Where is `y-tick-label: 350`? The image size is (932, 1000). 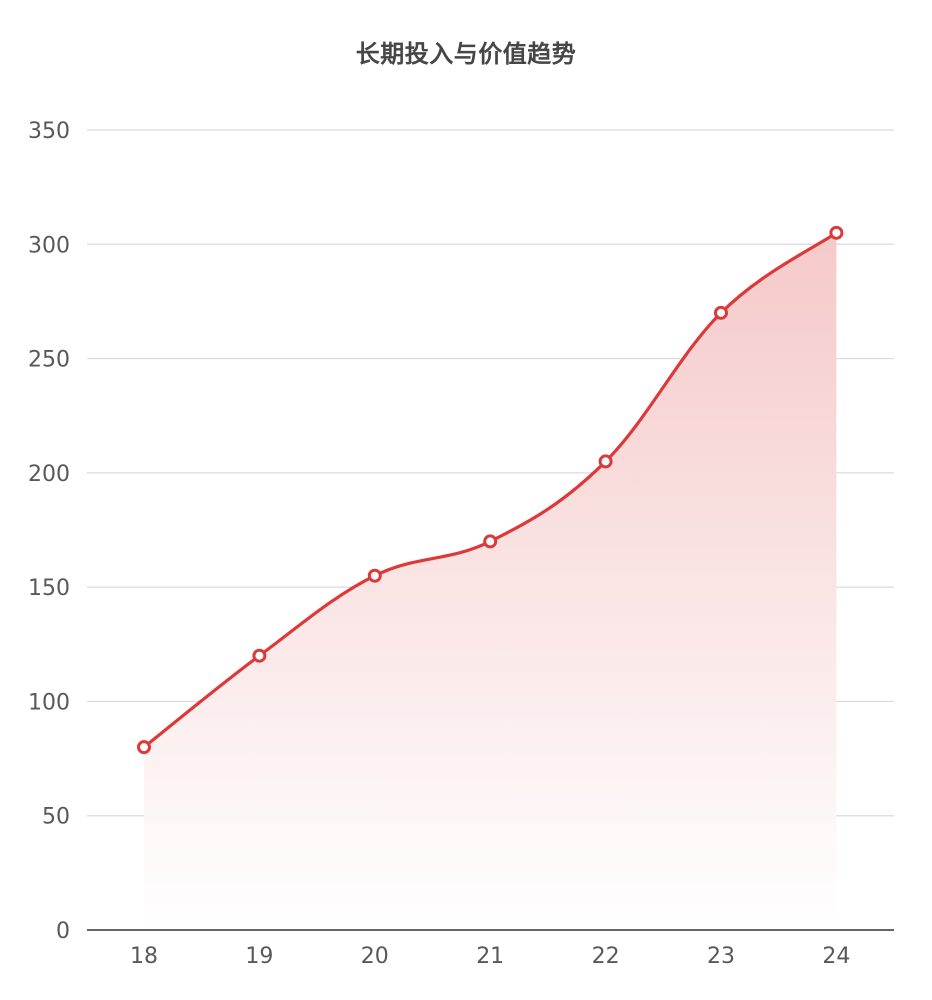 y-tick-label: 350 is located at coordinates (49, 131).